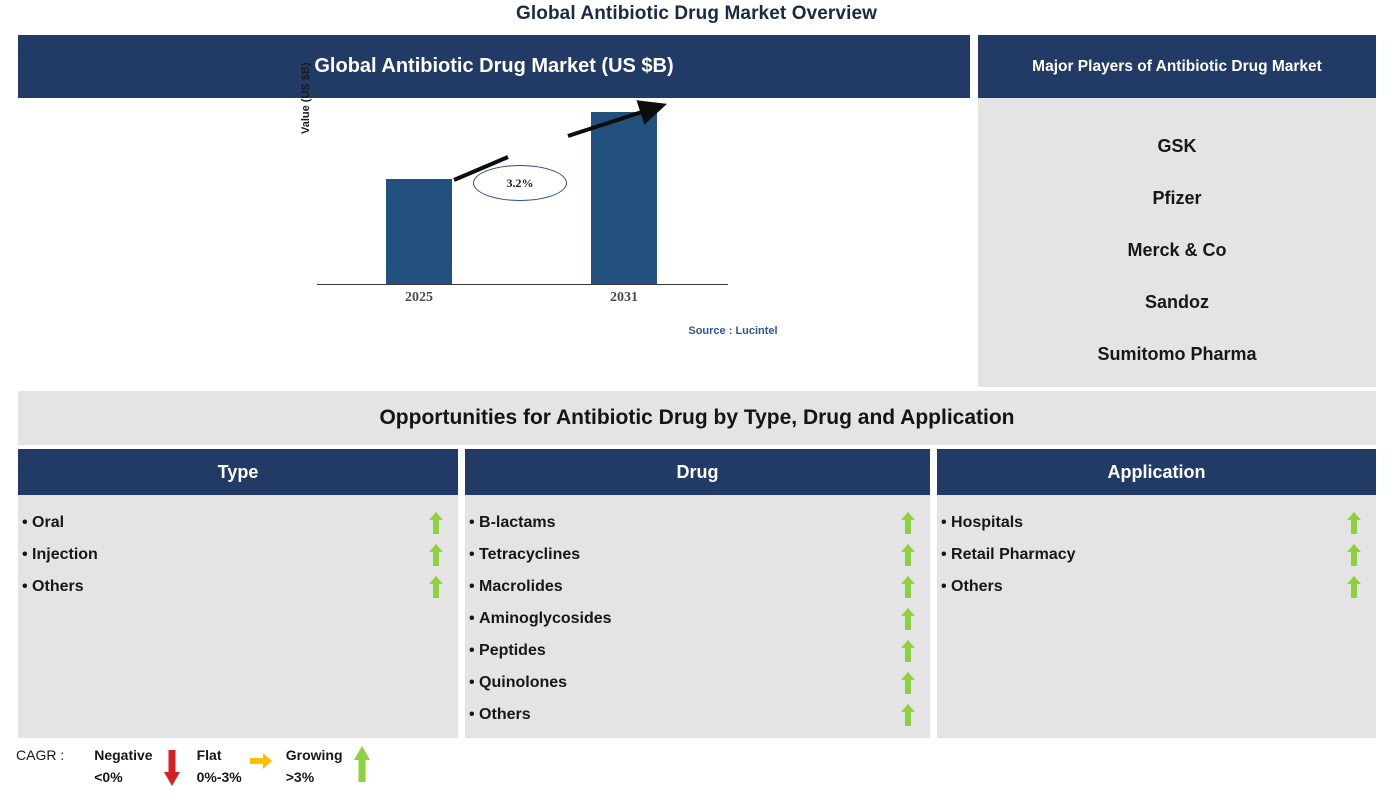  What do you see at coordinates (419, 231) in the screenshot?
I see `bar-2025` at bounding box center [419, 231].